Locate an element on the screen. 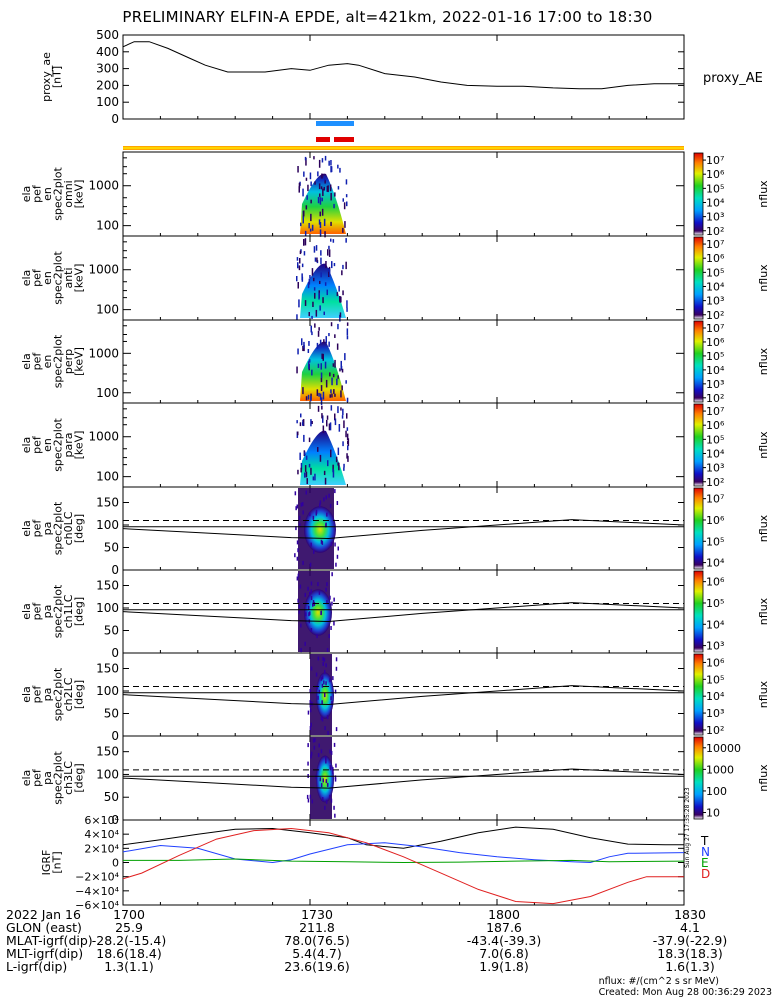  ephemeris-value: 78.0(76.5) is located at coordinates (317, 940).